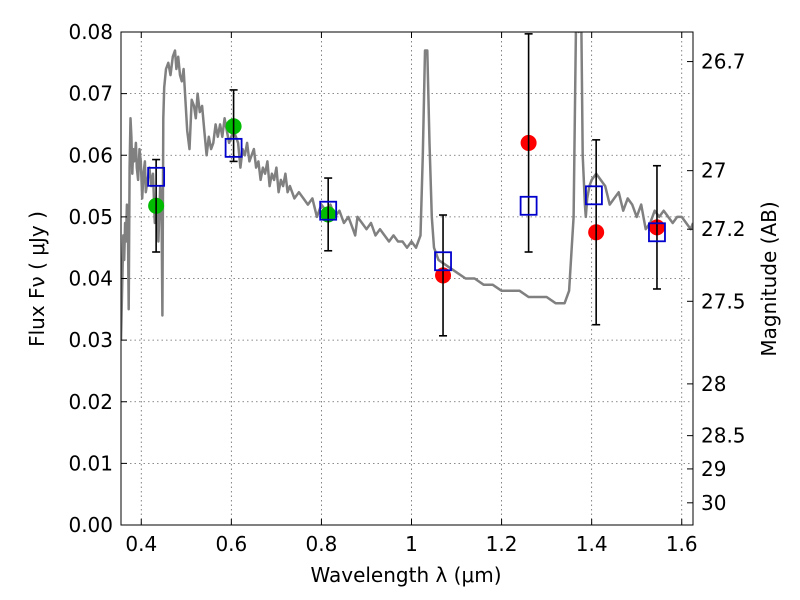  What do you see at coordinates (90, 525) in the screenshot?
I see `y-tick-label: 0.00` at bounding box center [90, 525].